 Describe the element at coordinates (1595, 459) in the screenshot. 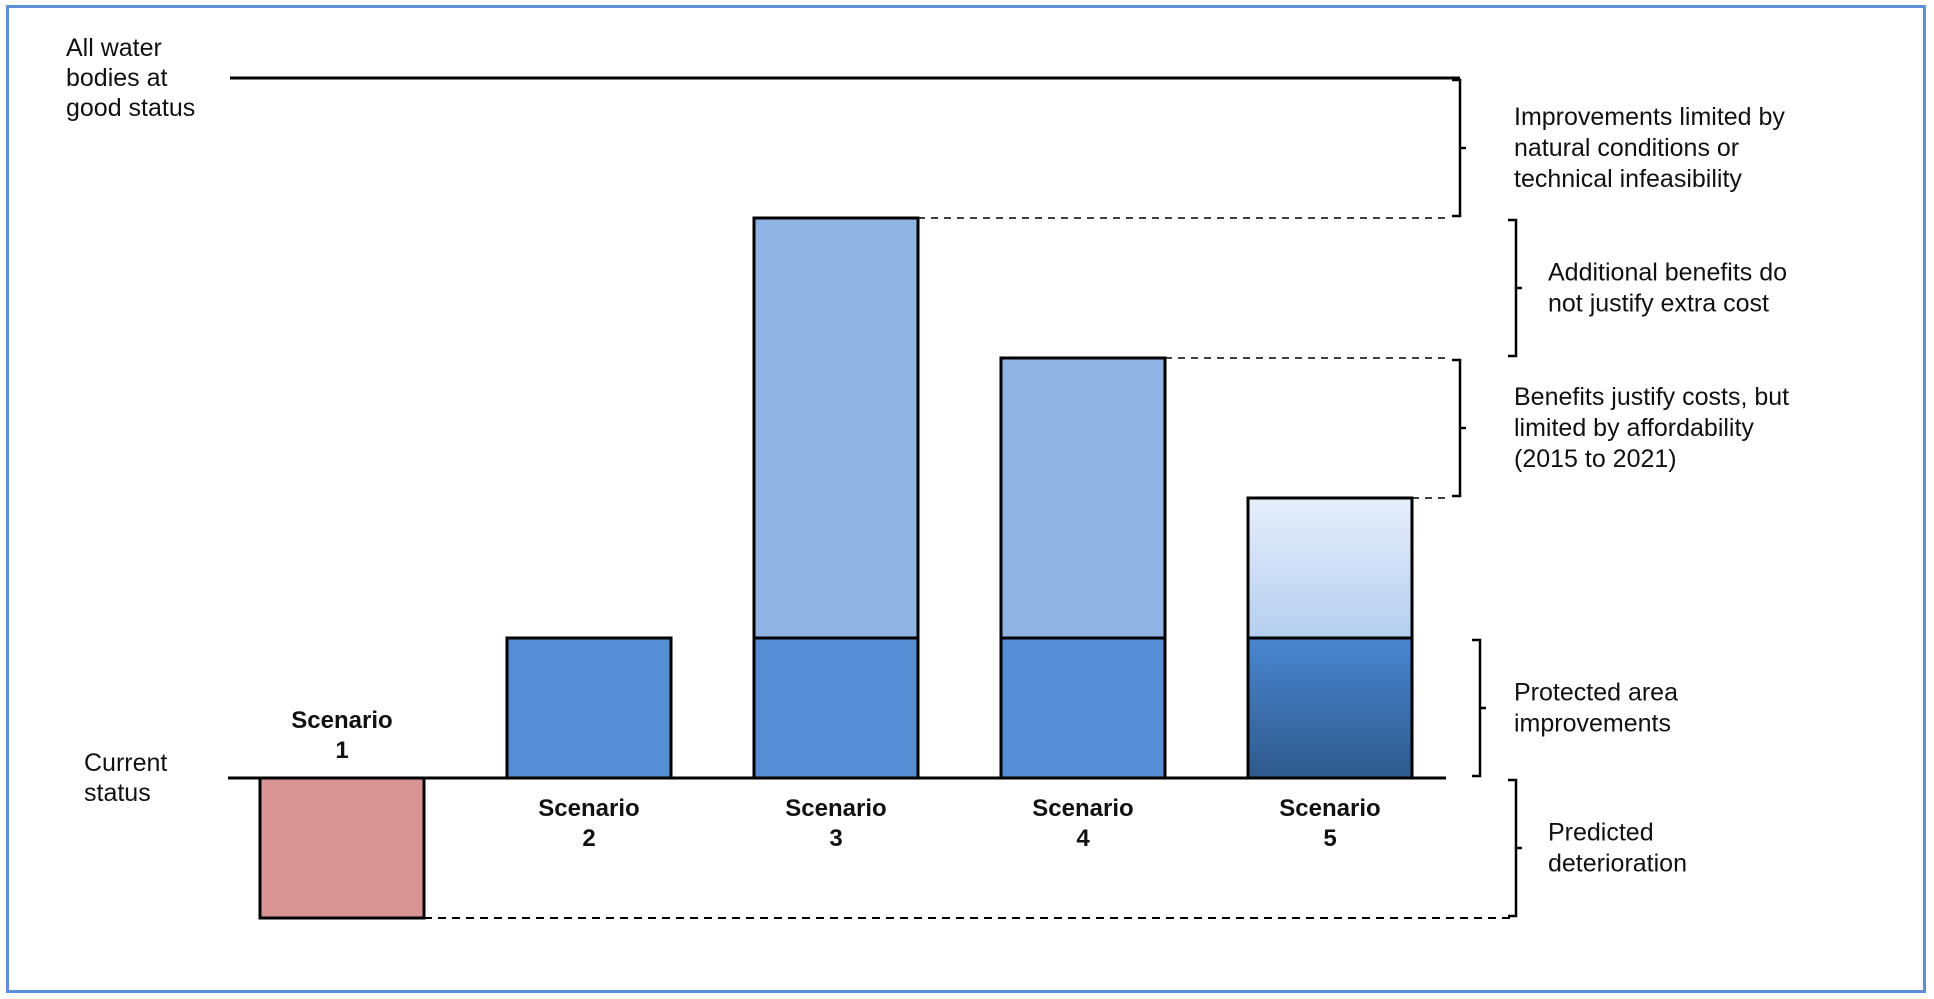

I see `bracket-label-line: (2015 to 2021)` at that location.